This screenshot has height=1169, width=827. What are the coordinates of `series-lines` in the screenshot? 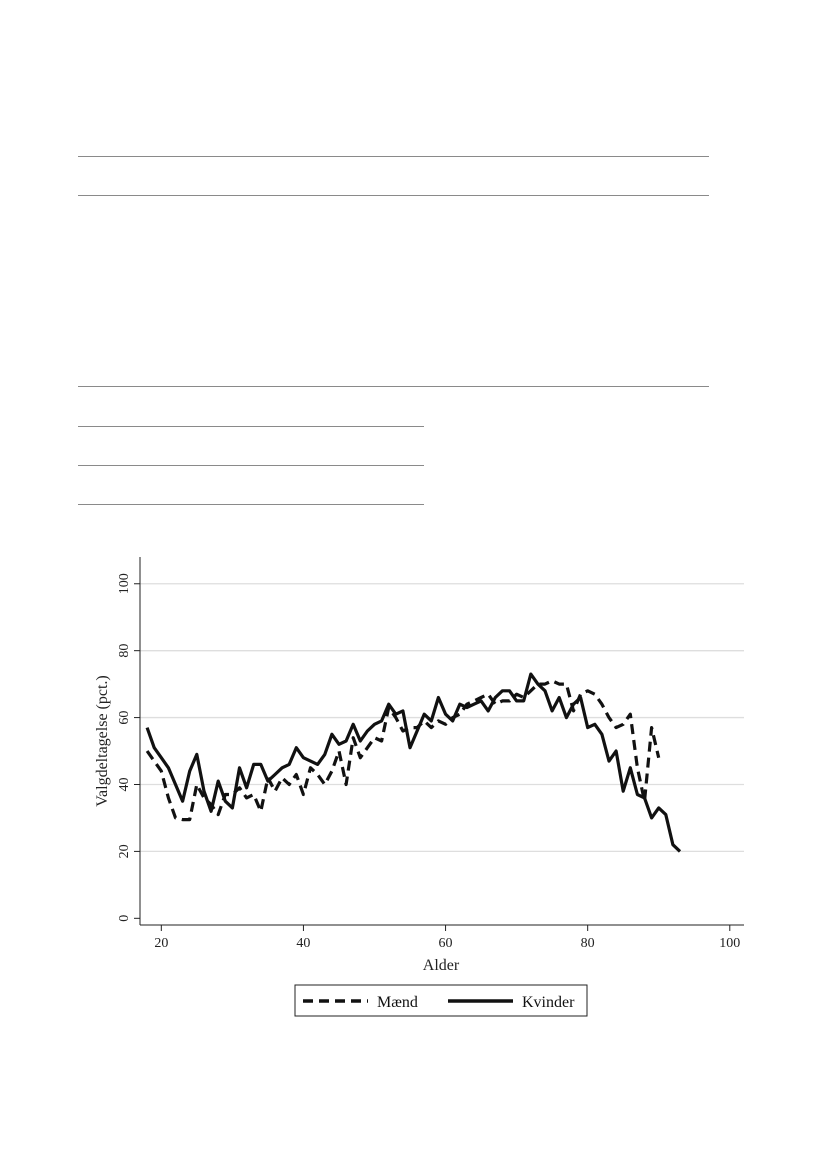 It's located at (413, 762).